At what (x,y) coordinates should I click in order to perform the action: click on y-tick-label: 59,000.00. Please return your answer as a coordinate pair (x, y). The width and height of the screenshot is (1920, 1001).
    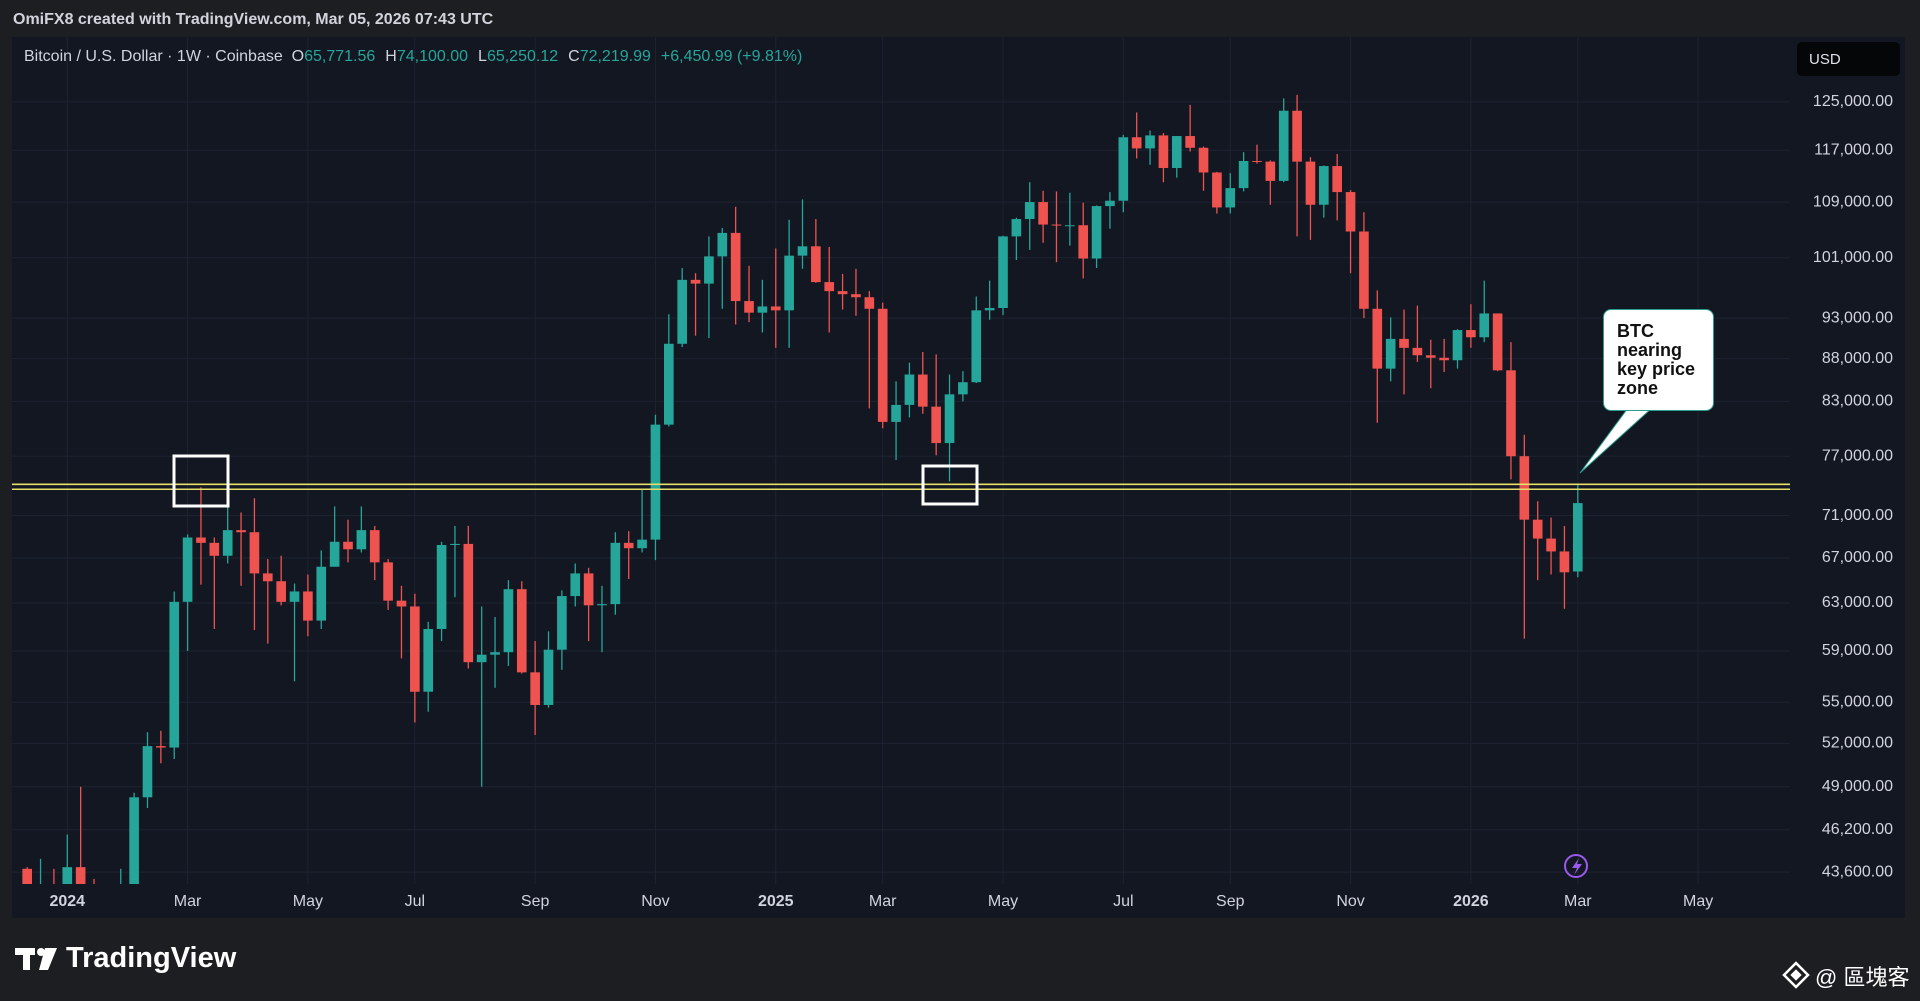
    Looking at the image, I should click on (1857, 650).